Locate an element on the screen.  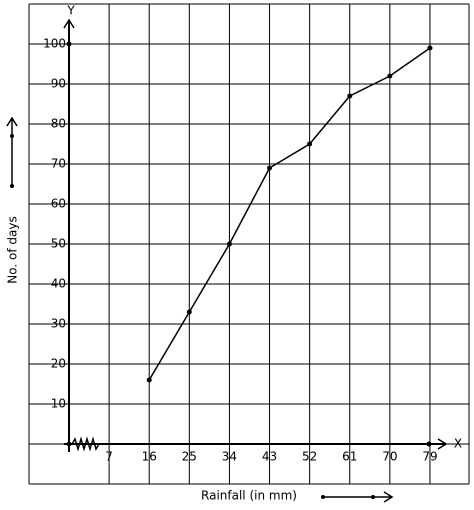
y-tick-label: 10 is located at coordinates (58, 404).